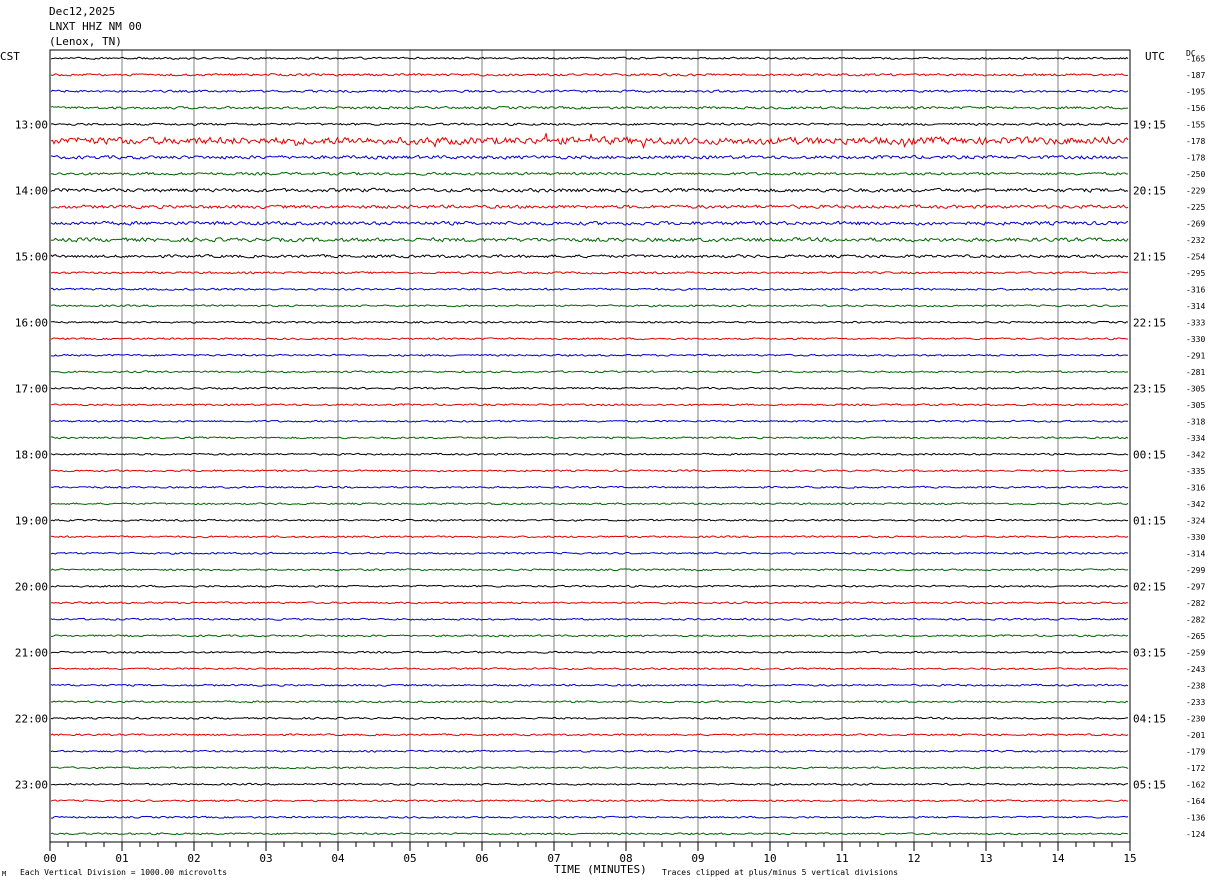  Describe the element at coordinates (590, 846) in the screenshot. I see `x-axis-ticks` at that location.